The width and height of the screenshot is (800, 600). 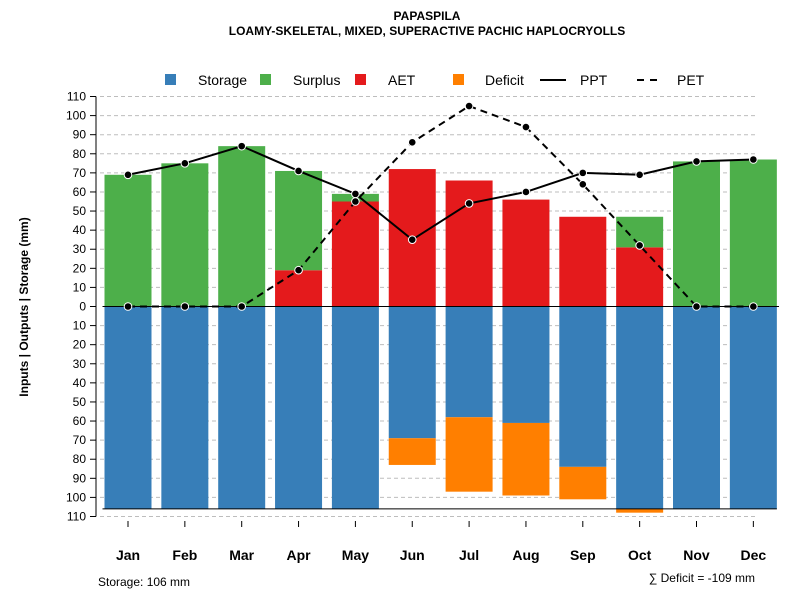 What do you see at coordinates (702, 578) in the screenshot?
I see `deficit-note: ∑ Deficit = -109 mm` at bounding box center [702, 578].